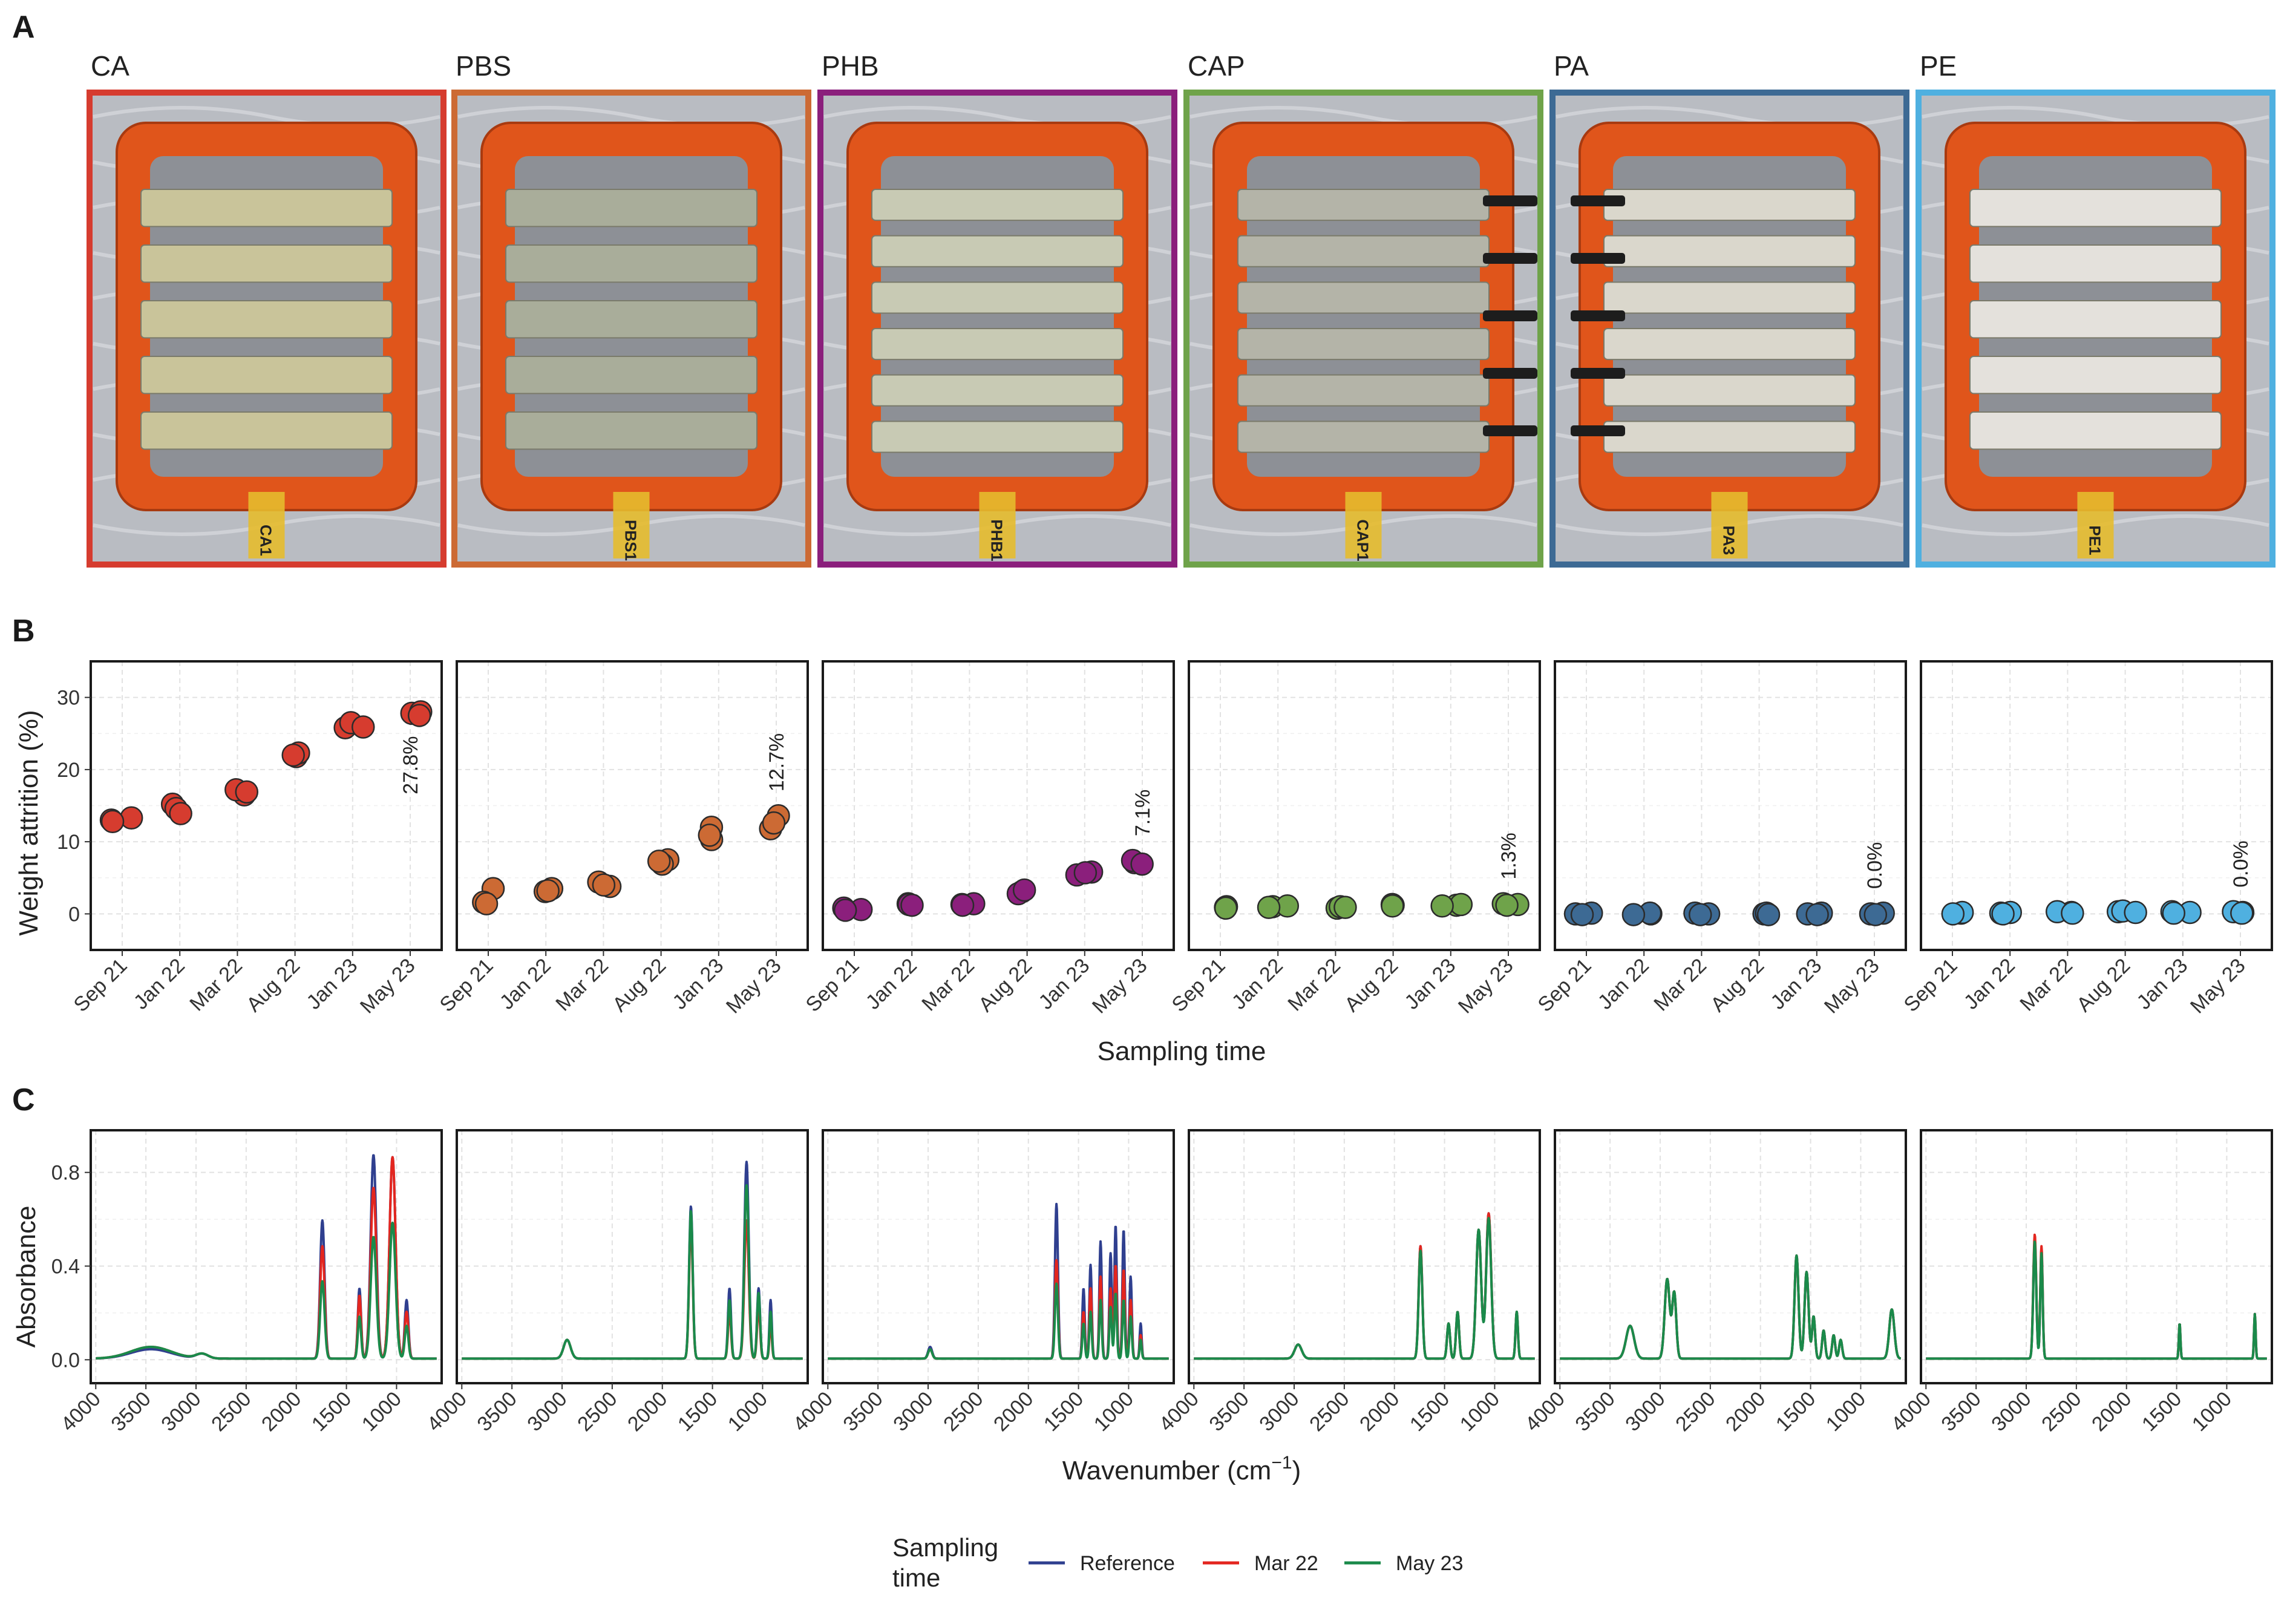 The width and height of the screenshot is (2287, 1624). I want to click on photo-border-pbs, so click(631, 329).